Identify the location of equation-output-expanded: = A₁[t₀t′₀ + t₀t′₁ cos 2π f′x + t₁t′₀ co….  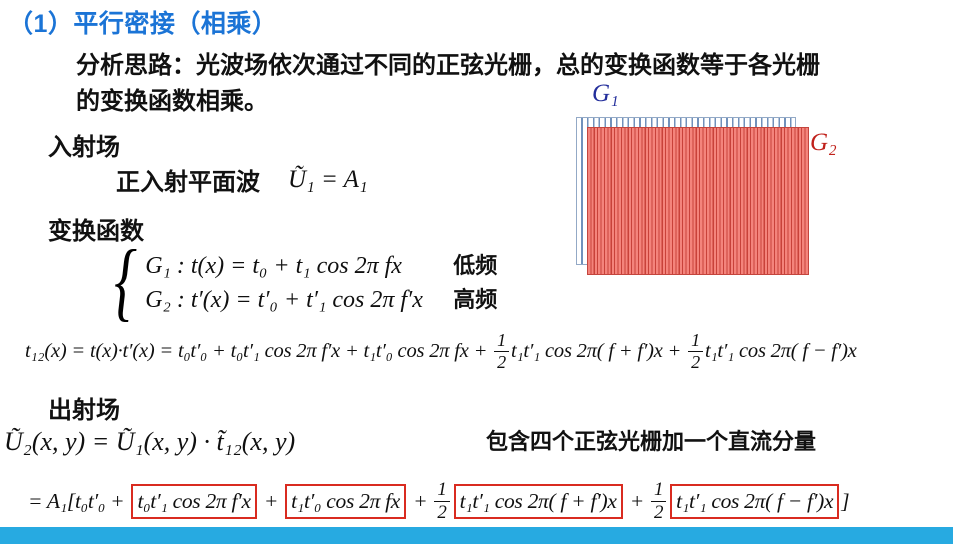
(489, 501).